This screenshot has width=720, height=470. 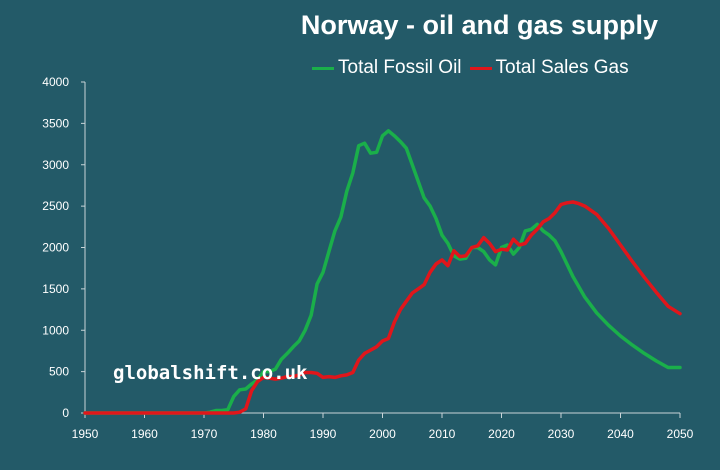 I want to click on y-tick-label: 1000, so click(x=55, y=330).